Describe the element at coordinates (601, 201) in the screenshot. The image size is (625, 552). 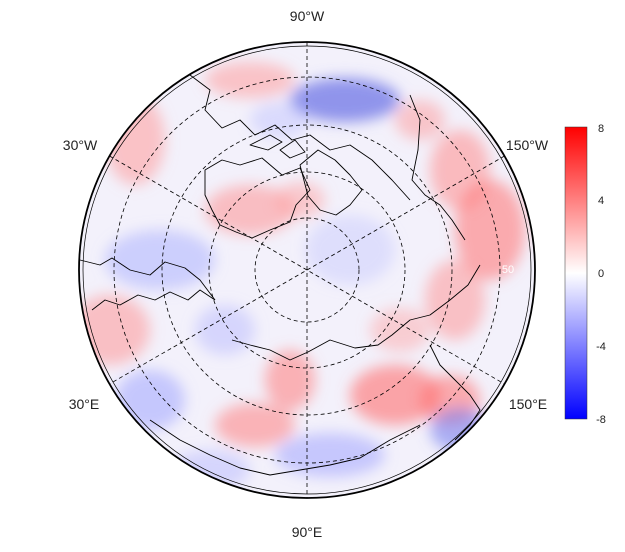
I see `colorbar-tick-4: 4` at that location.